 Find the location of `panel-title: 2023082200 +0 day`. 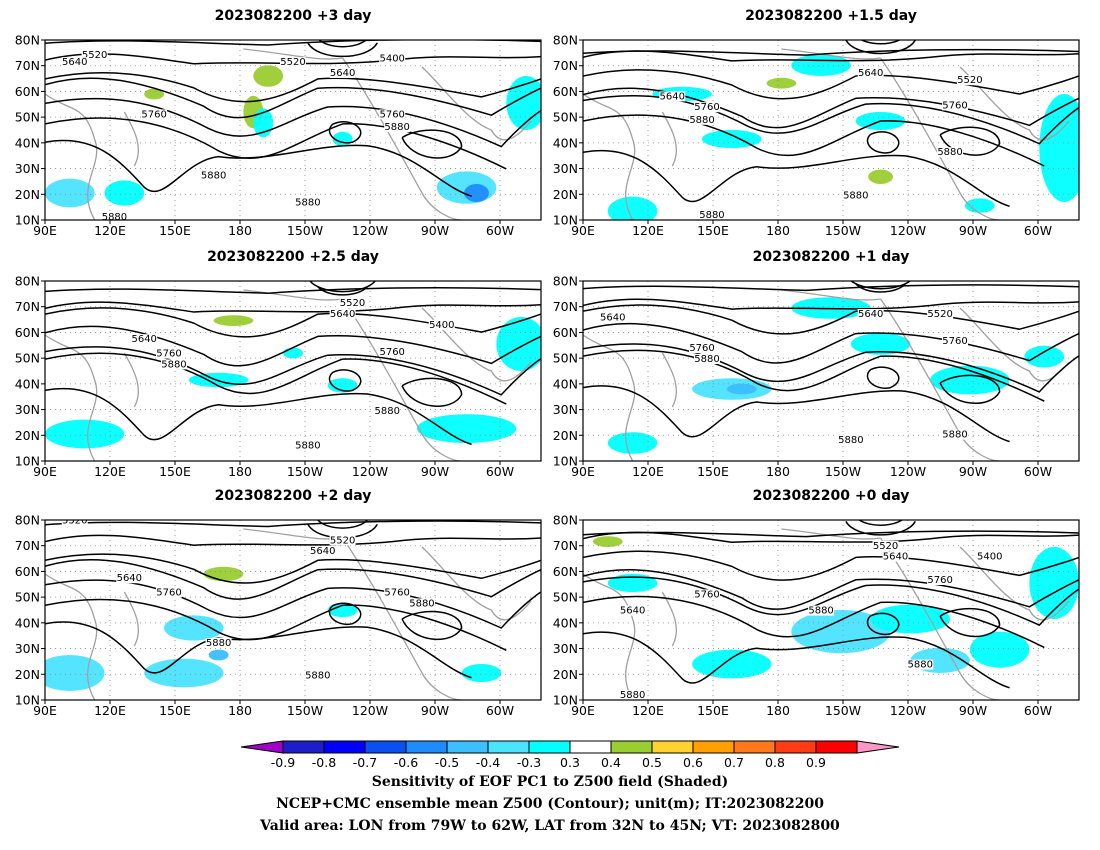

panel-title: 2023082200 +0 day is located at coordinates (831, 496).